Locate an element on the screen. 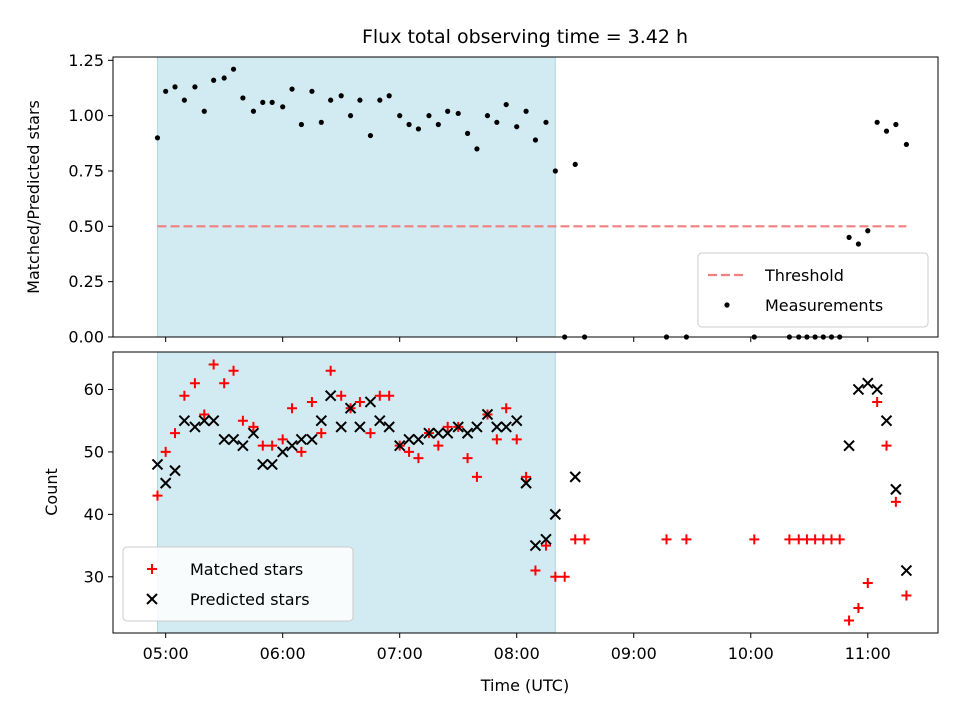  x-tick-label: 07:00 is located at coordinates (400, 653).